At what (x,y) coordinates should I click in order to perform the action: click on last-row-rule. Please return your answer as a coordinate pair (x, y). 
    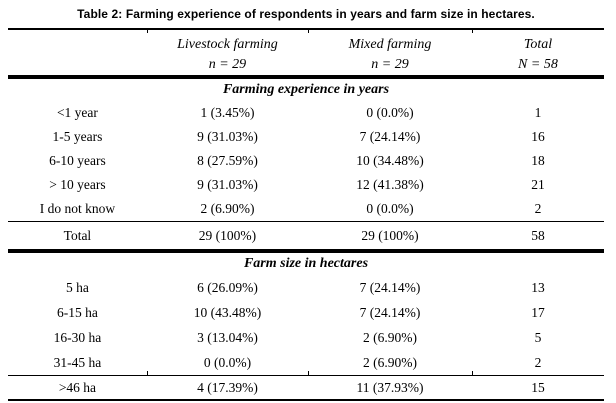
    Looking at the image, I should click on (306, 373).